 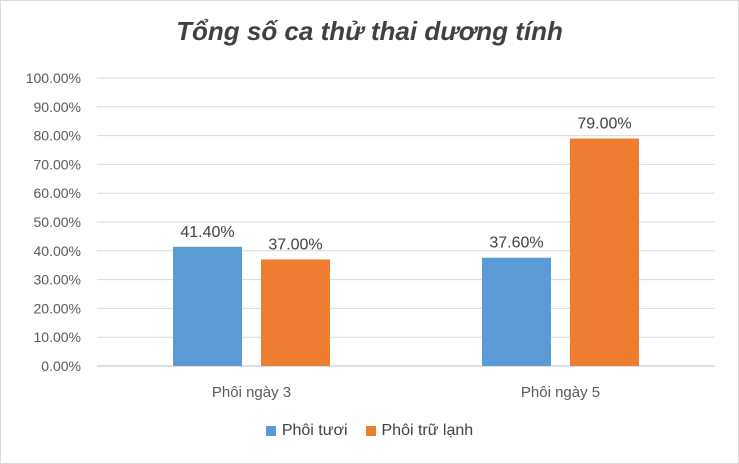 I want to click on legend-label-fresh: Phôi tươi, so click(x=314, y=430).